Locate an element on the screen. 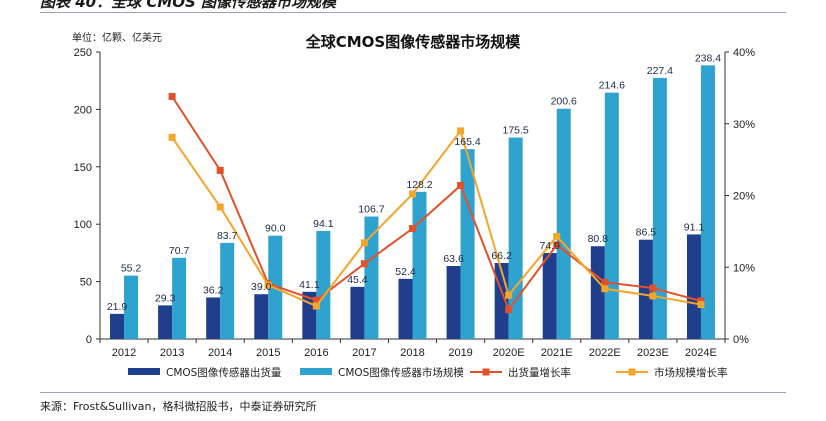 Image resolution: width=826 pixels, height=421 pixels. chart-title: 全球CMOS图像传感器市场规模 is located at coordinates (413, 42).